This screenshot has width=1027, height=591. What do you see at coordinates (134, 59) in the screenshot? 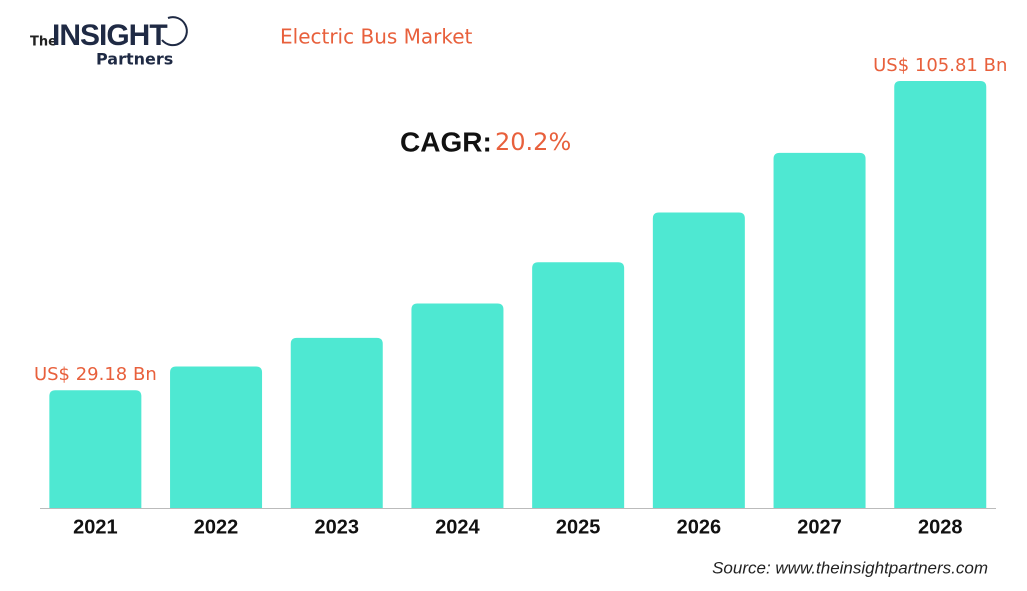
I see `logo-partners: Partners` at bounding box center [134, 59].